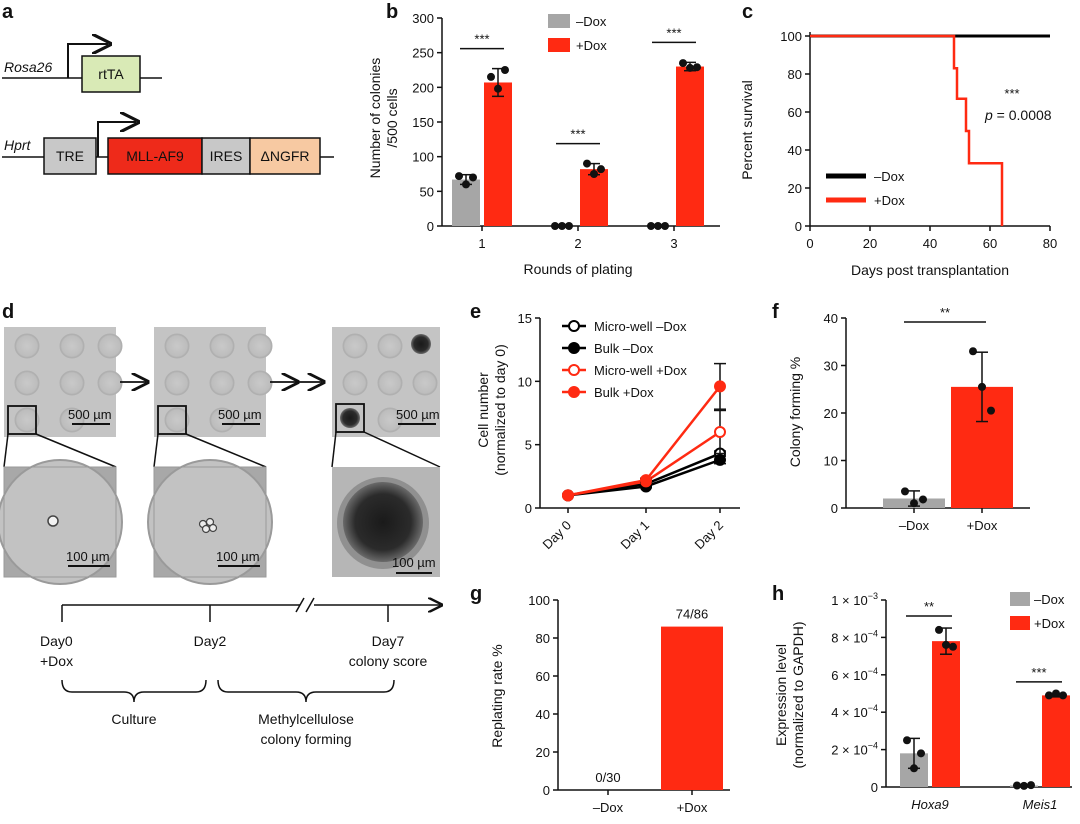 Image resolution: width=1080 pixels, height=824 pixels. What do you see at coordinates (483, 410) in the screenshot?
I see `chart-e-ylabel-1: Cell number` at bounding box center [483, 410].